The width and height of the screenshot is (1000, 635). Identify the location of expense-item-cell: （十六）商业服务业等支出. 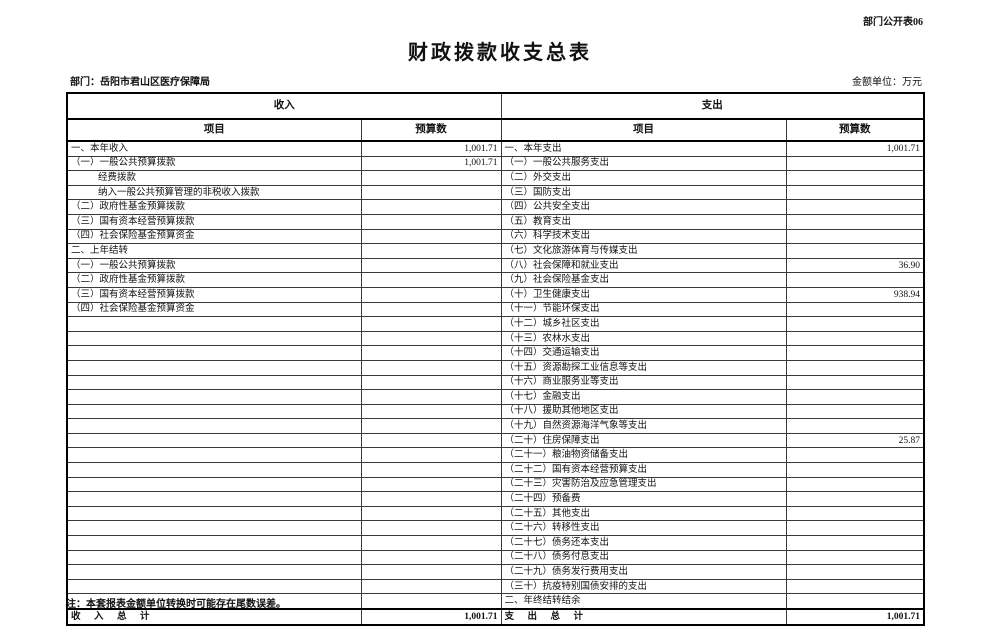
(643, 382).